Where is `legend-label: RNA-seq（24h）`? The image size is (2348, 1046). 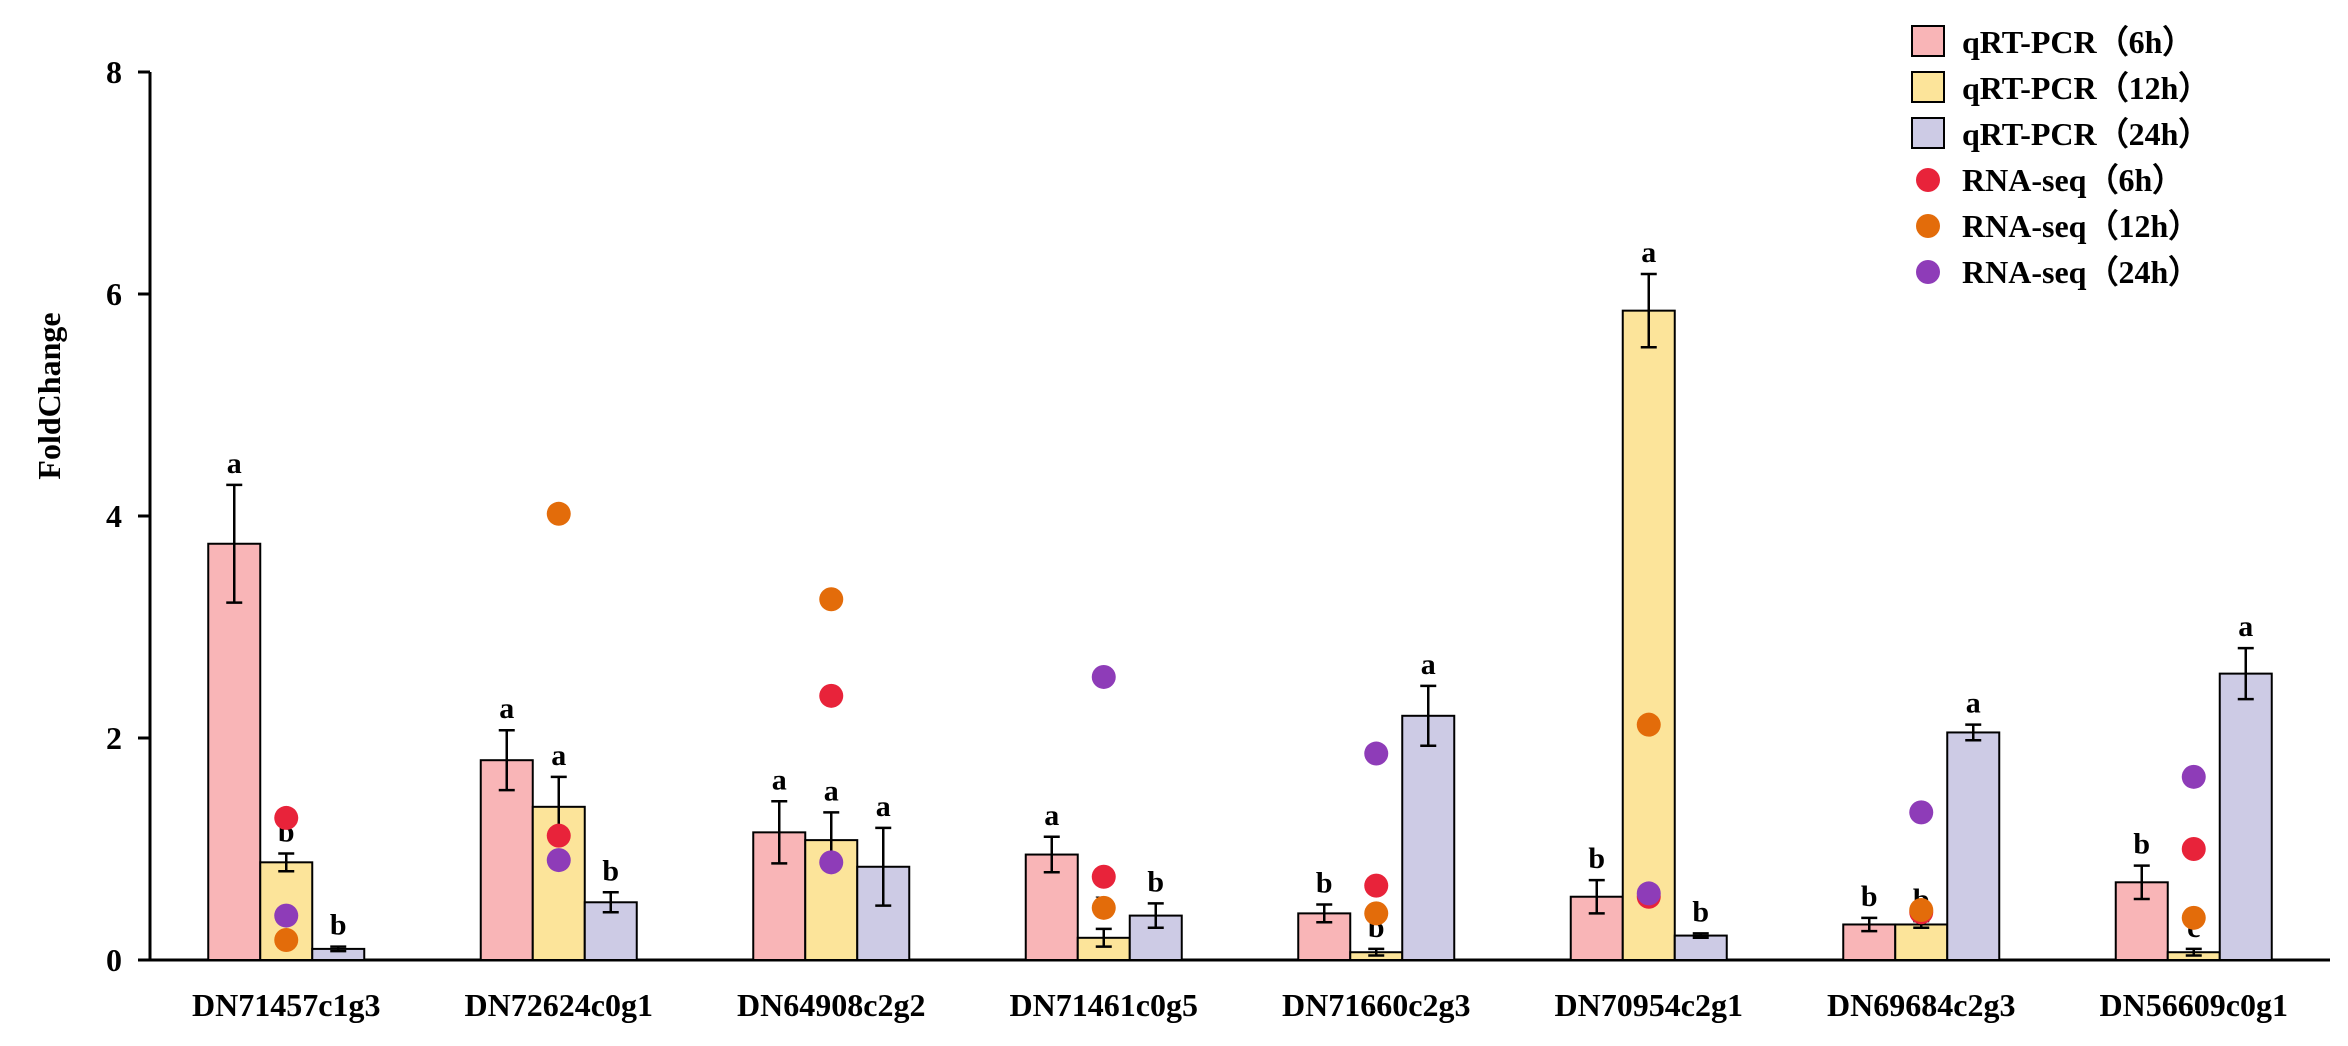
legend-label: RNA-seq（24h） is located at coordinates (2081, 272).